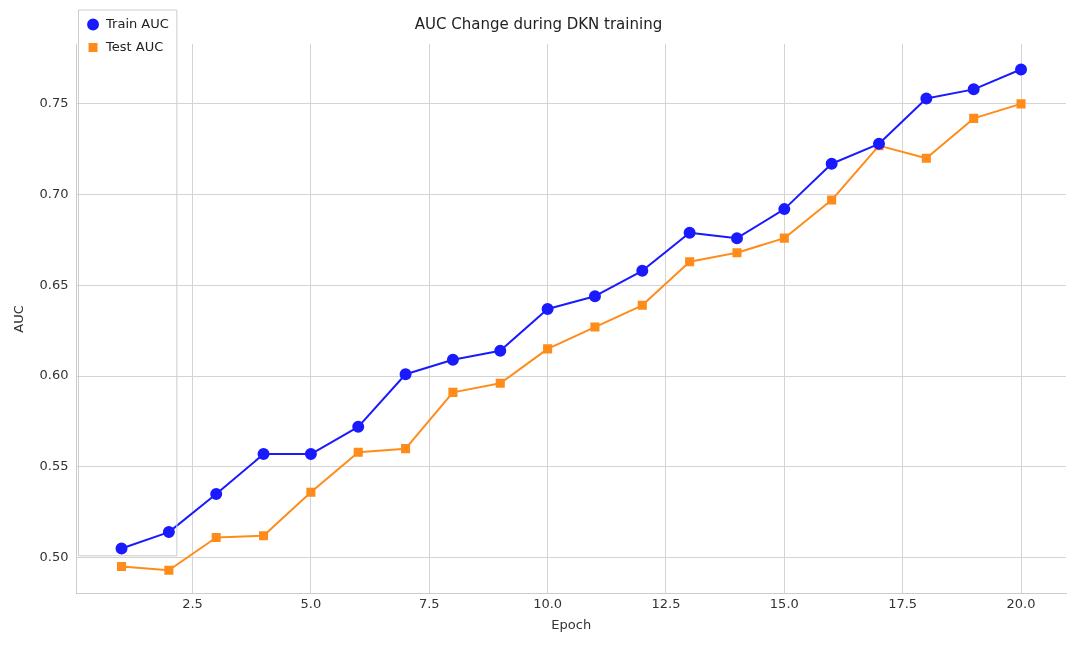 This screenshot has width=1081, height=647. What do you see at coordinates (19, 319) in the screenshot?
I see `y-axis-title: AUC` at bounding box center [19, 319].